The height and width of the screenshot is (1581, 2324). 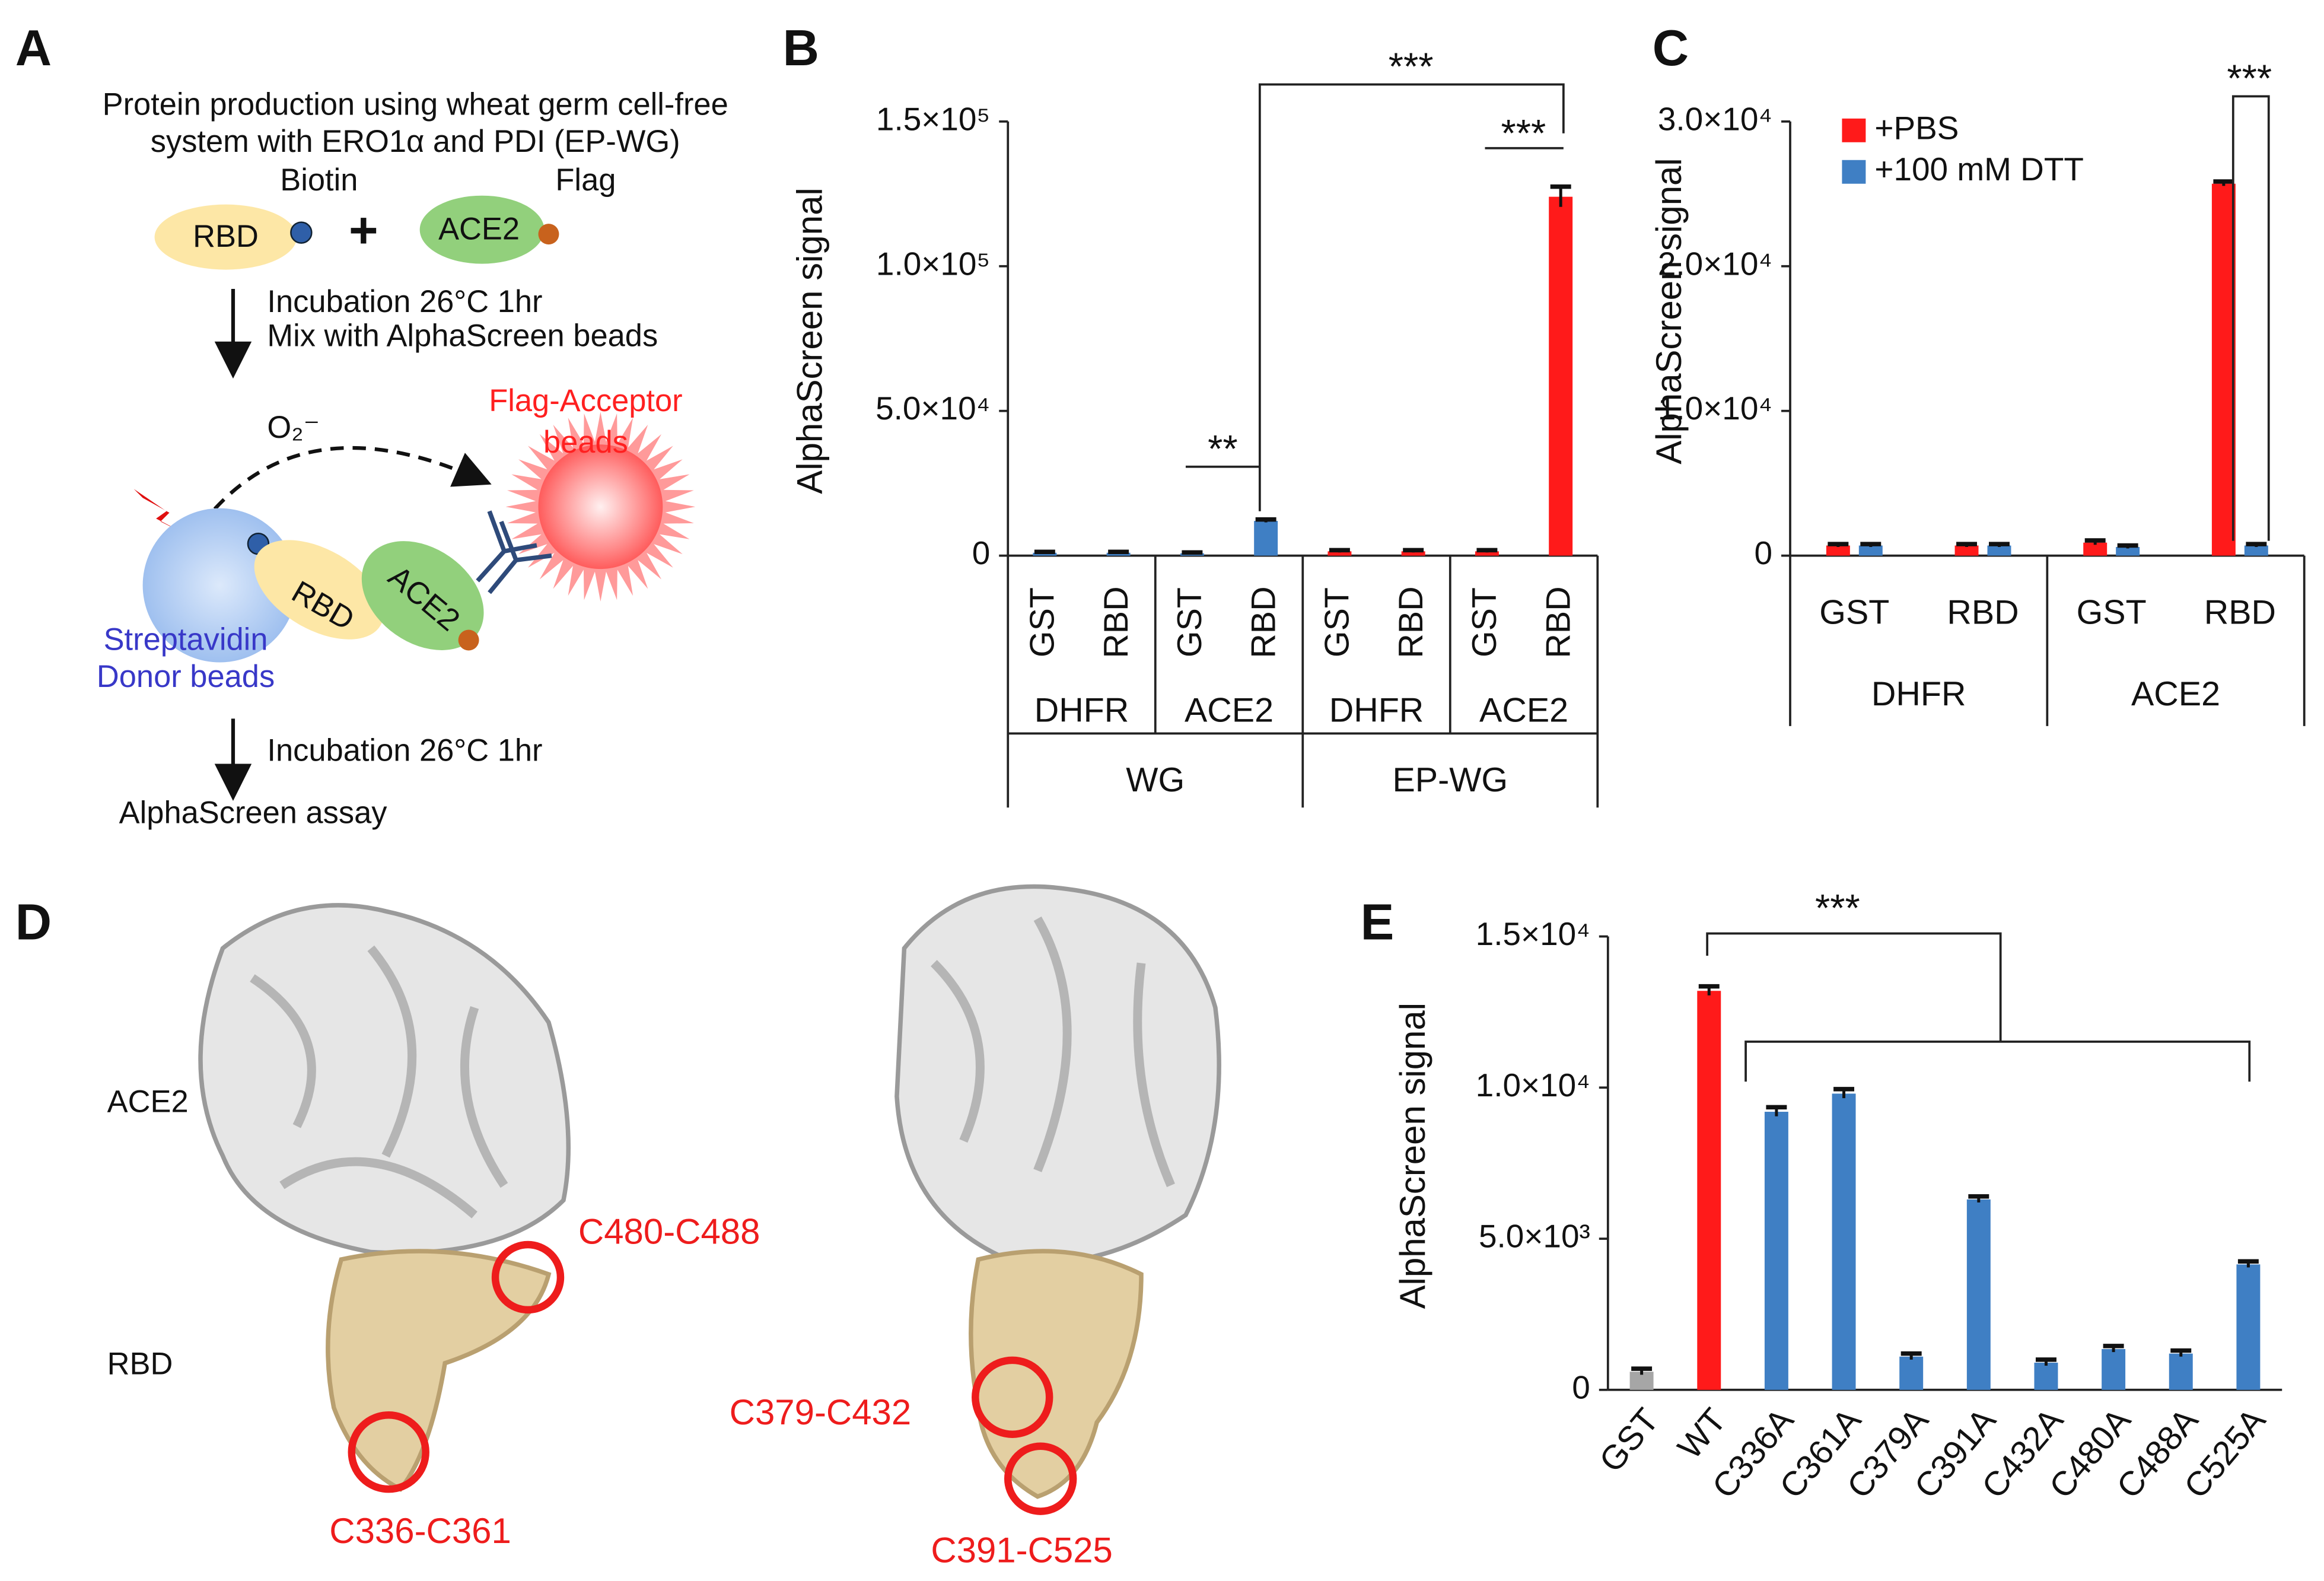 What do you see at coordinates (416, 142) in the screenshot?
I see `title-line: system with ERO1α and PDI (EP-WG)` at bounding box center [416, 142].